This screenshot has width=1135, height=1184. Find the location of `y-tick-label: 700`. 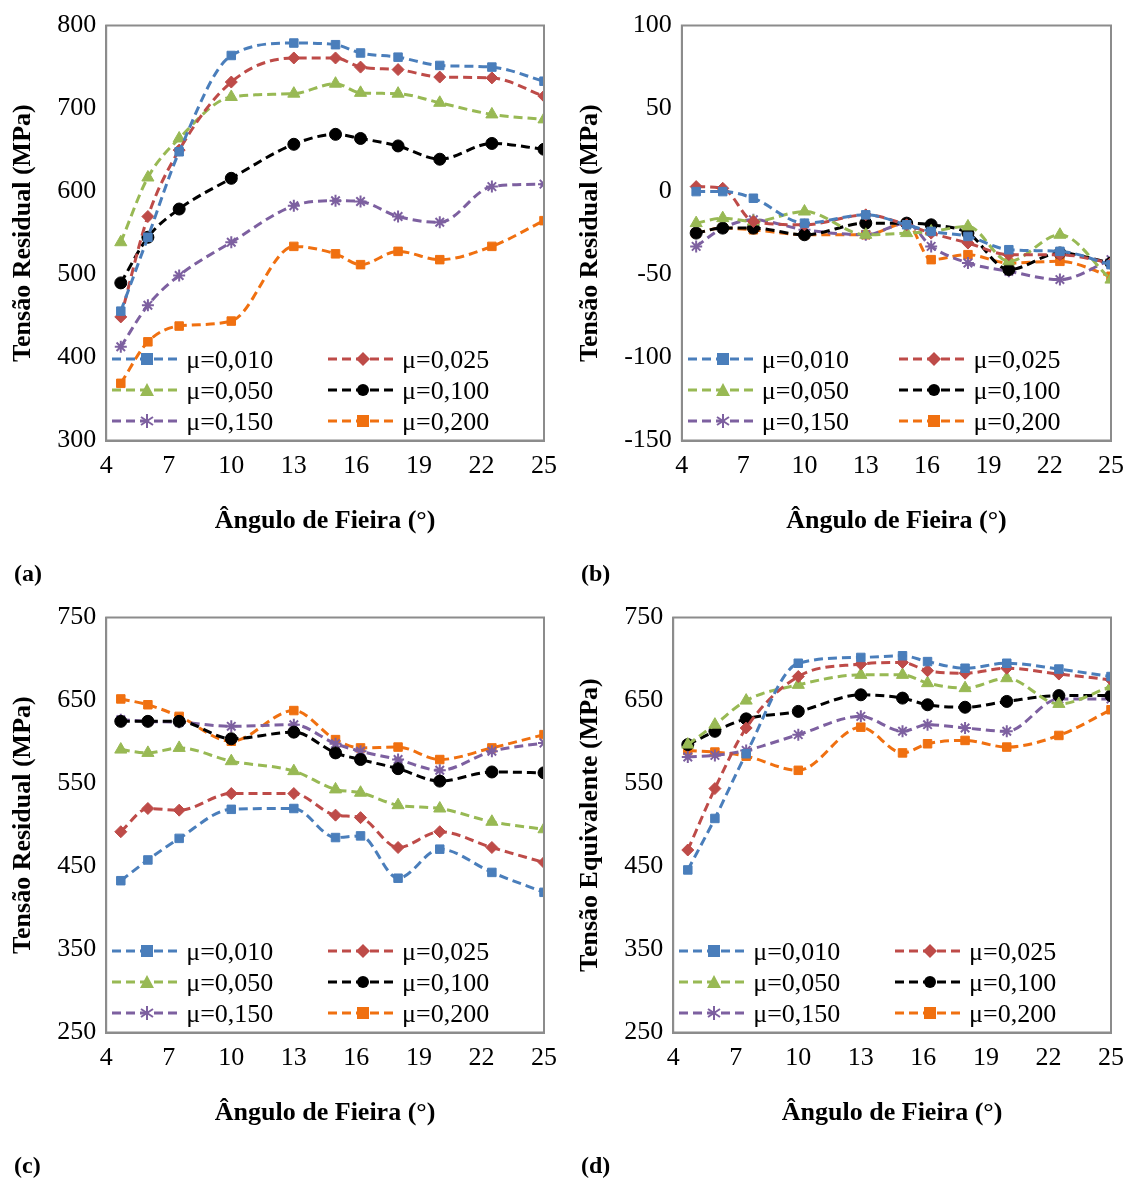

y-tick-label: 700 is located at coordinates (77, 107).